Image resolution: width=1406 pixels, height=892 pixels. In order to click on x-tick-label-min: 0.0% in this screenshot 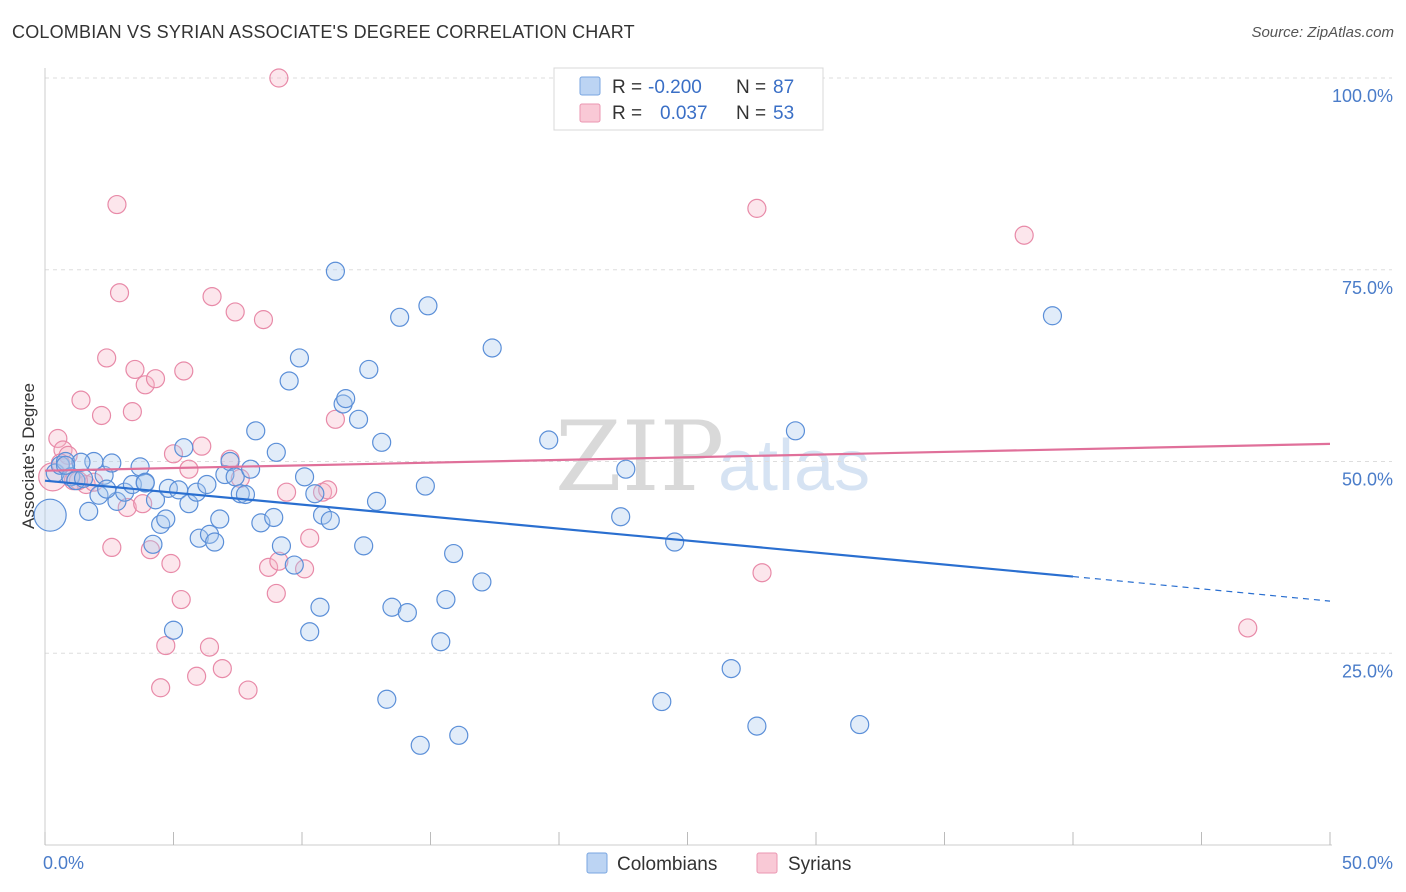, I will do `click(63, 863)`.